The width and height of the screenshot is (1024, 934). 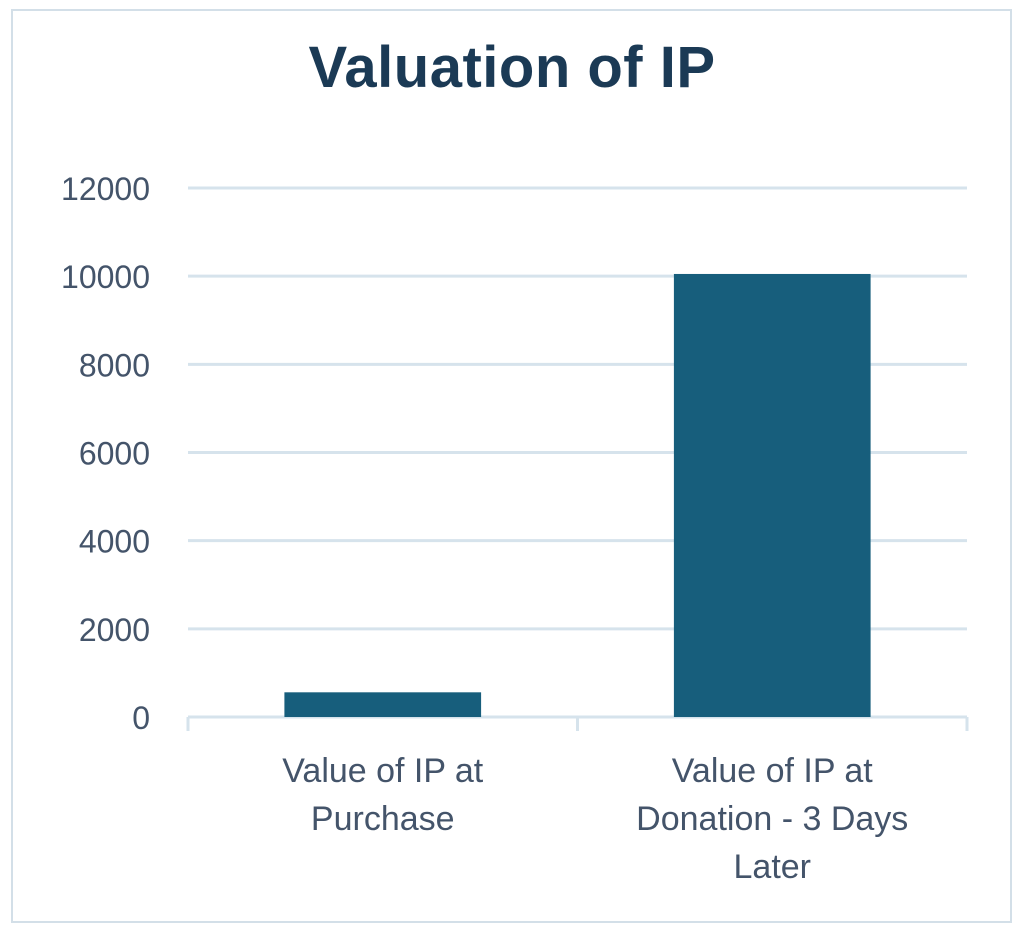 I want to click on y-tick-label: 8000, so click(x=114, y=365).